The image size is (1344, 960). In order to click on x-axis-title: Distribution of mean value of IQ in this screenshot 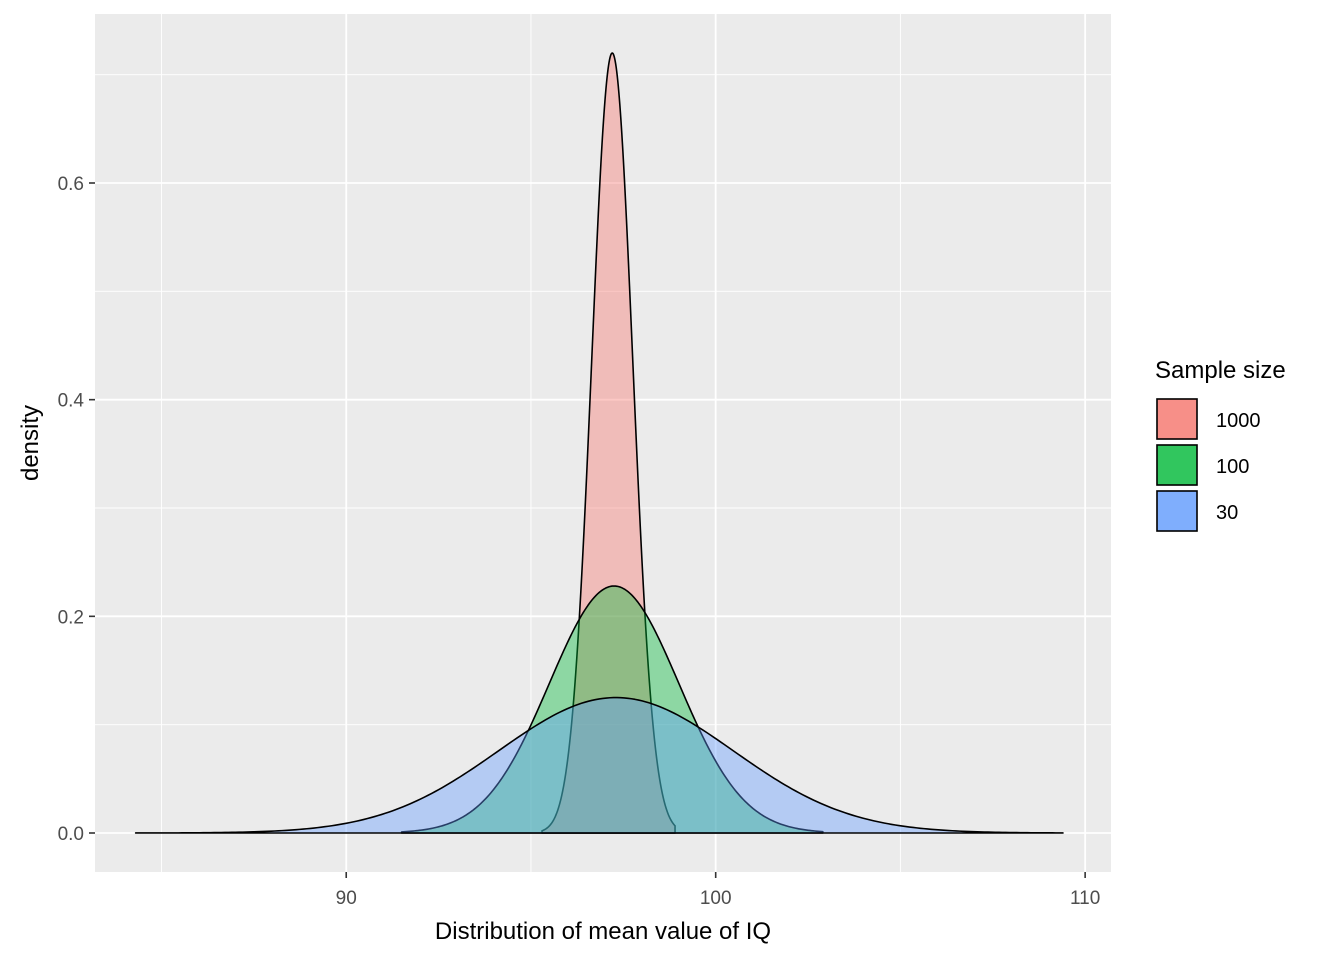, I will do `click(603, 931)`.